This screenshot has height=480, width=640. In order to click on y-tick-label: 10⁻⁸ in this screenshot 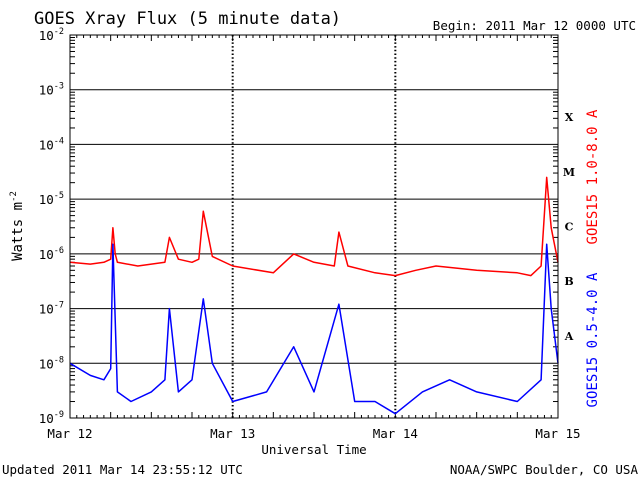, I will do `click(51, 363)`.